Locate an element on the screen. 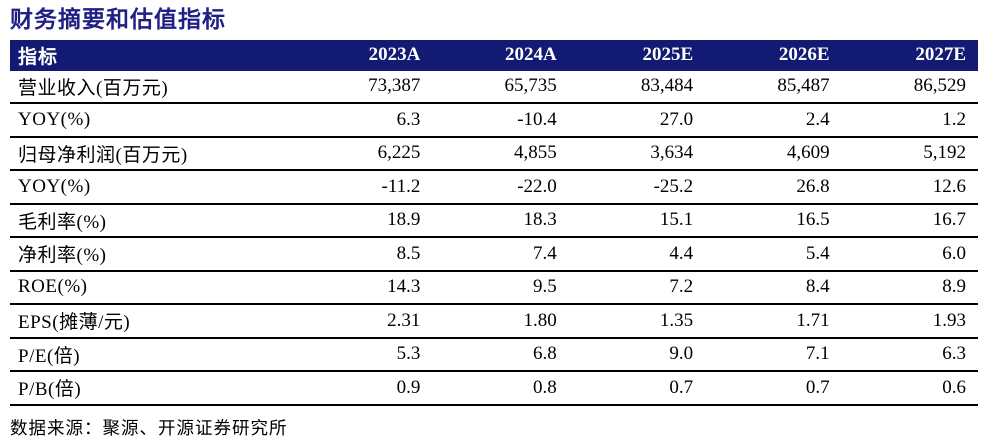  row-value: 9.0 is located at coordinates (637, 355).